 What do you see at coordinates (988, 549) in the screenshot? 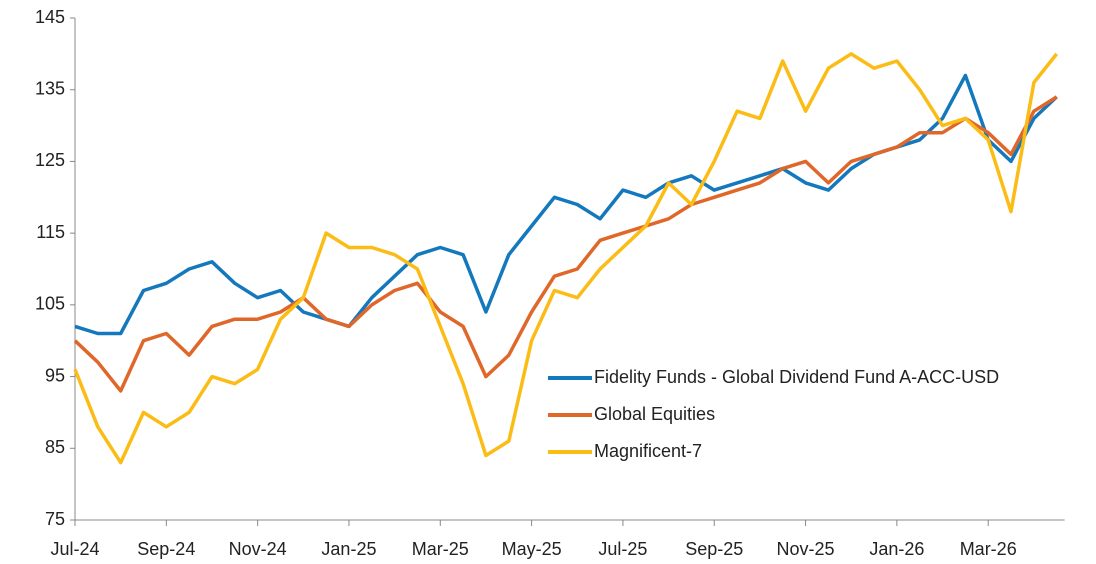
I see `x-tick-label: Mar-26` at bounding box center [988, 549].